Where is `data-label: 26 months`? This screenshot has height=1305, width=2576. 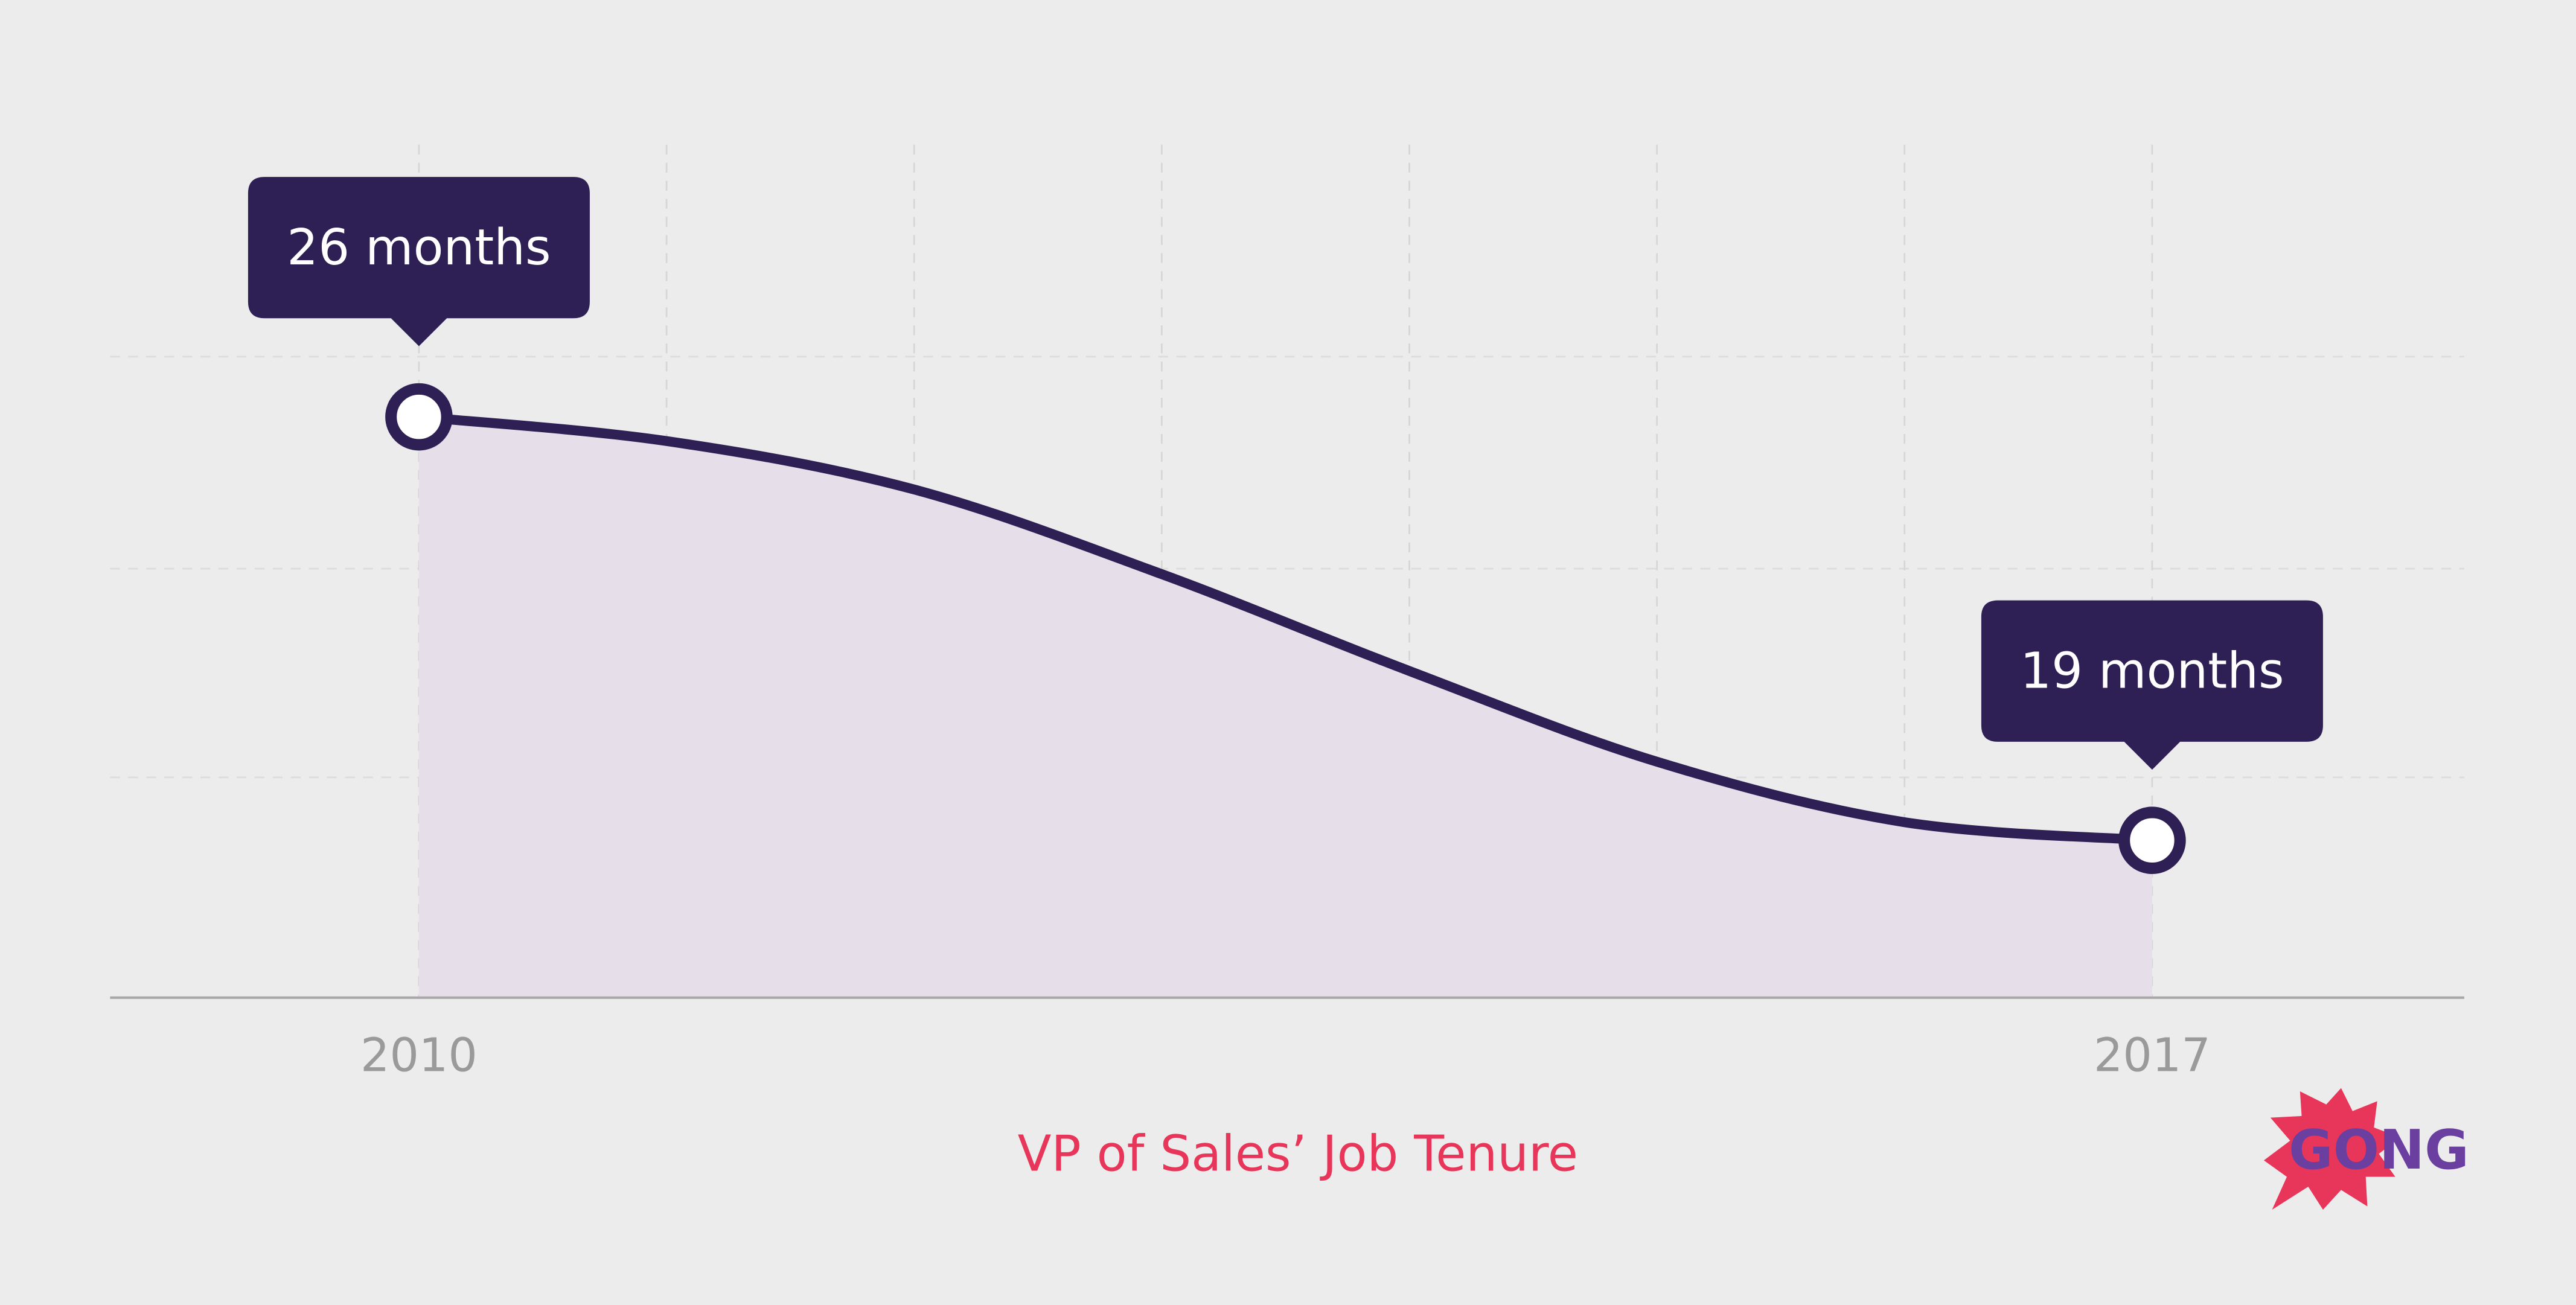 data-label: 26 months is located at coordinates (419, 247).